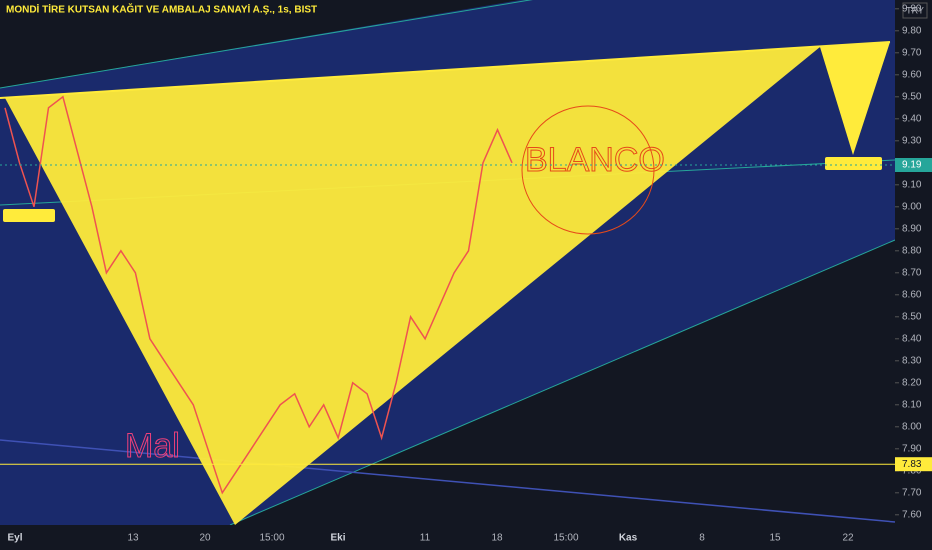 This screenshot has width=932, height=550. What do you see at coordinates (912, 184) in the screenshot?
I see `y-tick-label: 9.10` at bounding box center [912, 184].